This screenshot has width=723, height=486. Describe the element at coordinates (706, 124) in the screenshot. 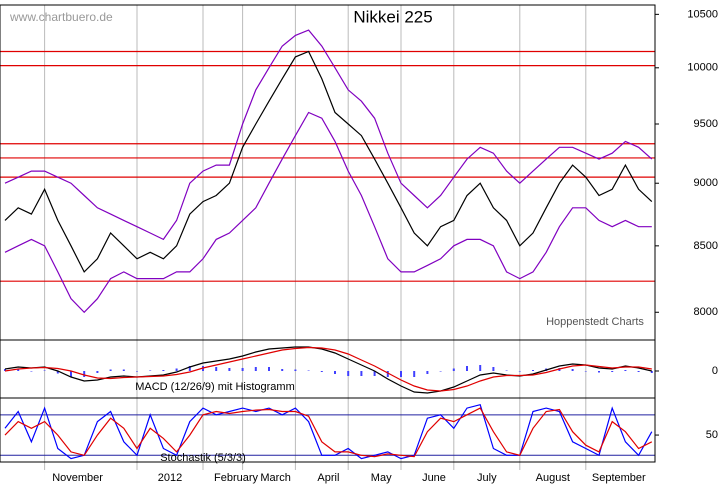

I see `y-tick-label: 9500` at that location.